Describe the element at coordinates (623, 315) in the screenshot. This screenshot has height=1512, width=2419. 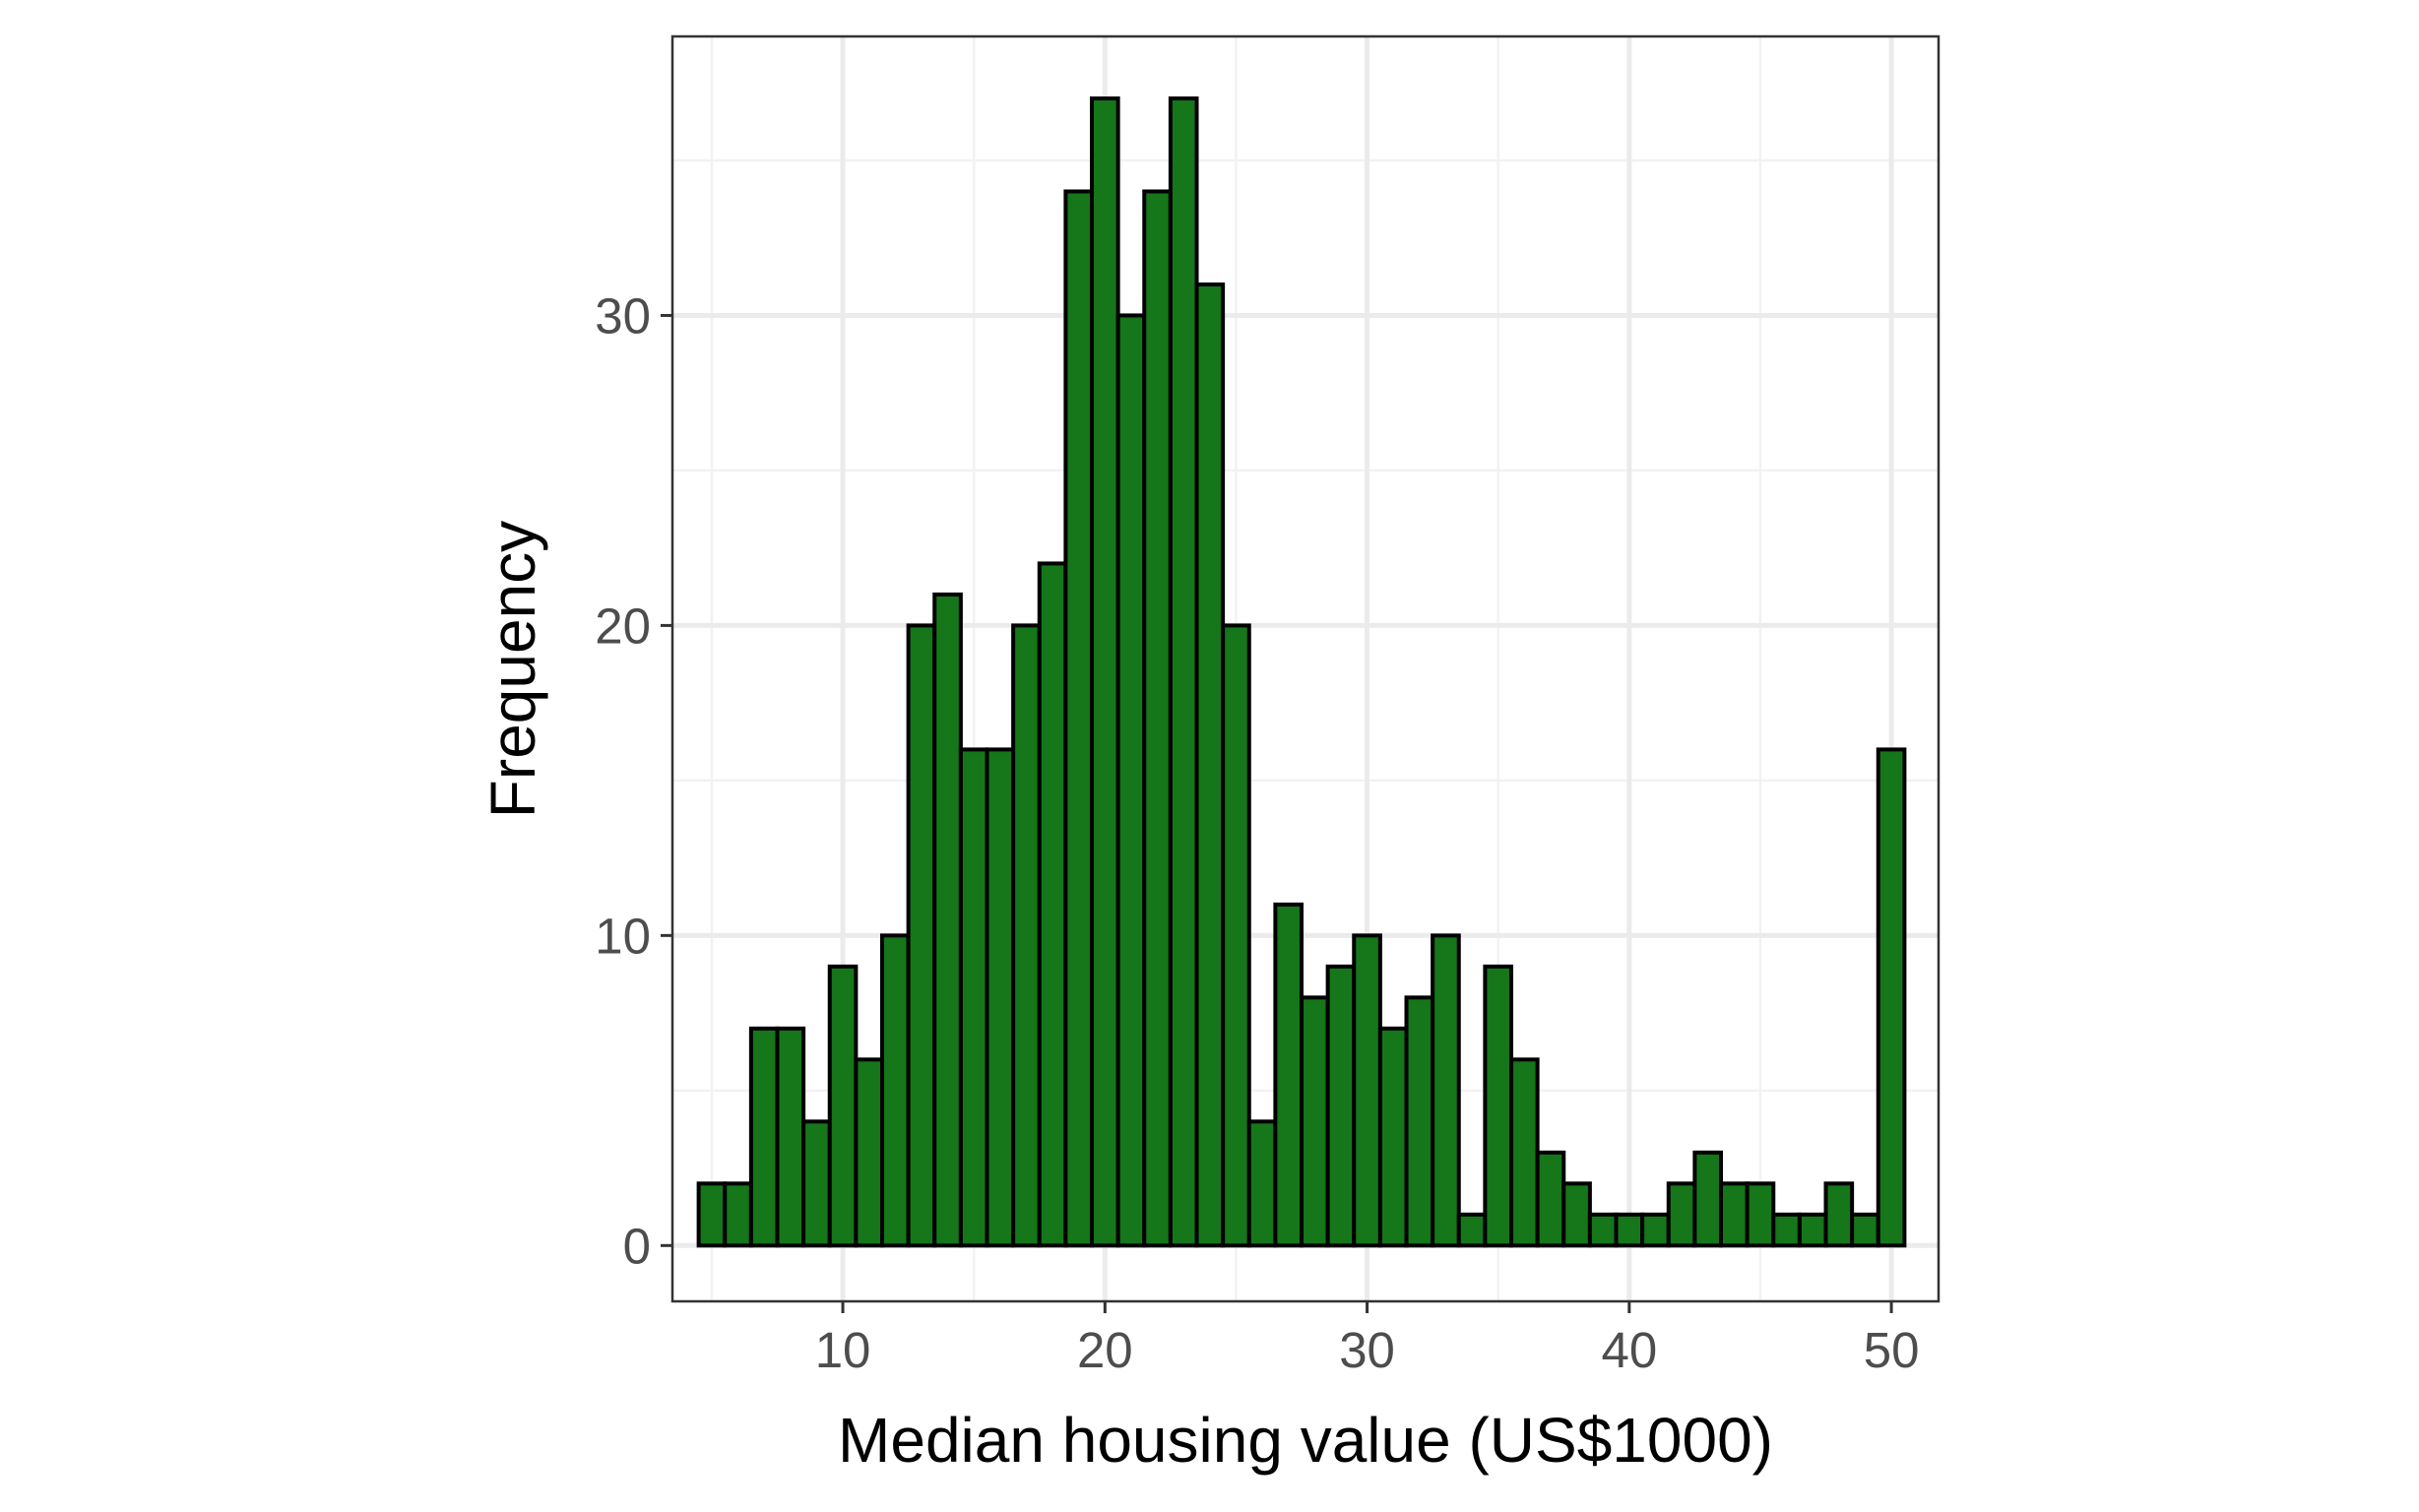
I see `y-tick-label: 30` at that location.